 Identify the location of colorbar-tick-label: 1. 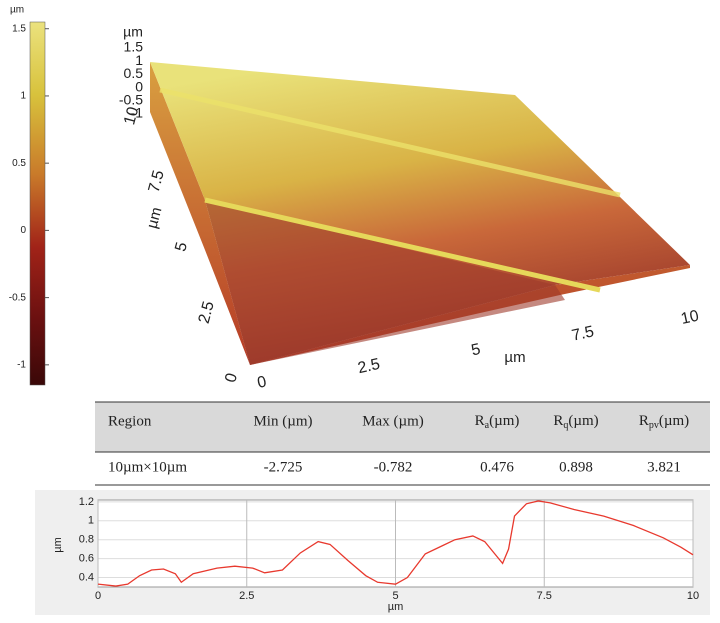
(23, 96).